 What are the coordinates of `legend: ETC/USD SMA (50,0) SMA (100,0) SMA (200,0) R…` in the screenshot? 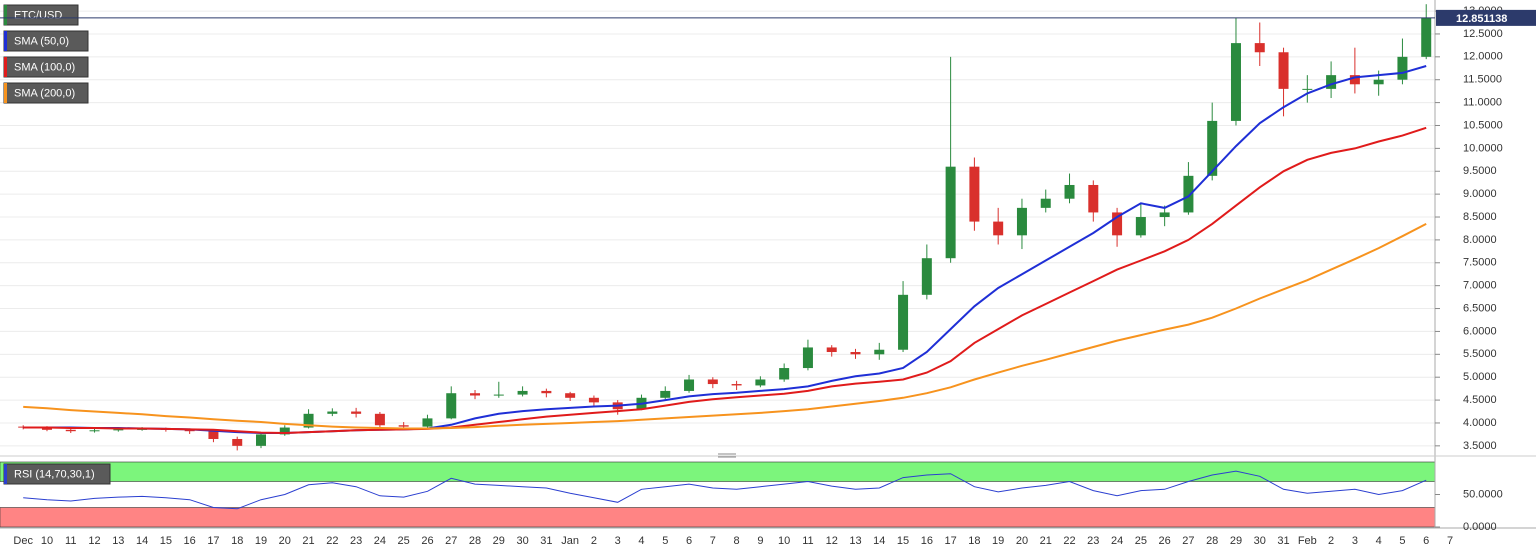 It's located at (57, 244).